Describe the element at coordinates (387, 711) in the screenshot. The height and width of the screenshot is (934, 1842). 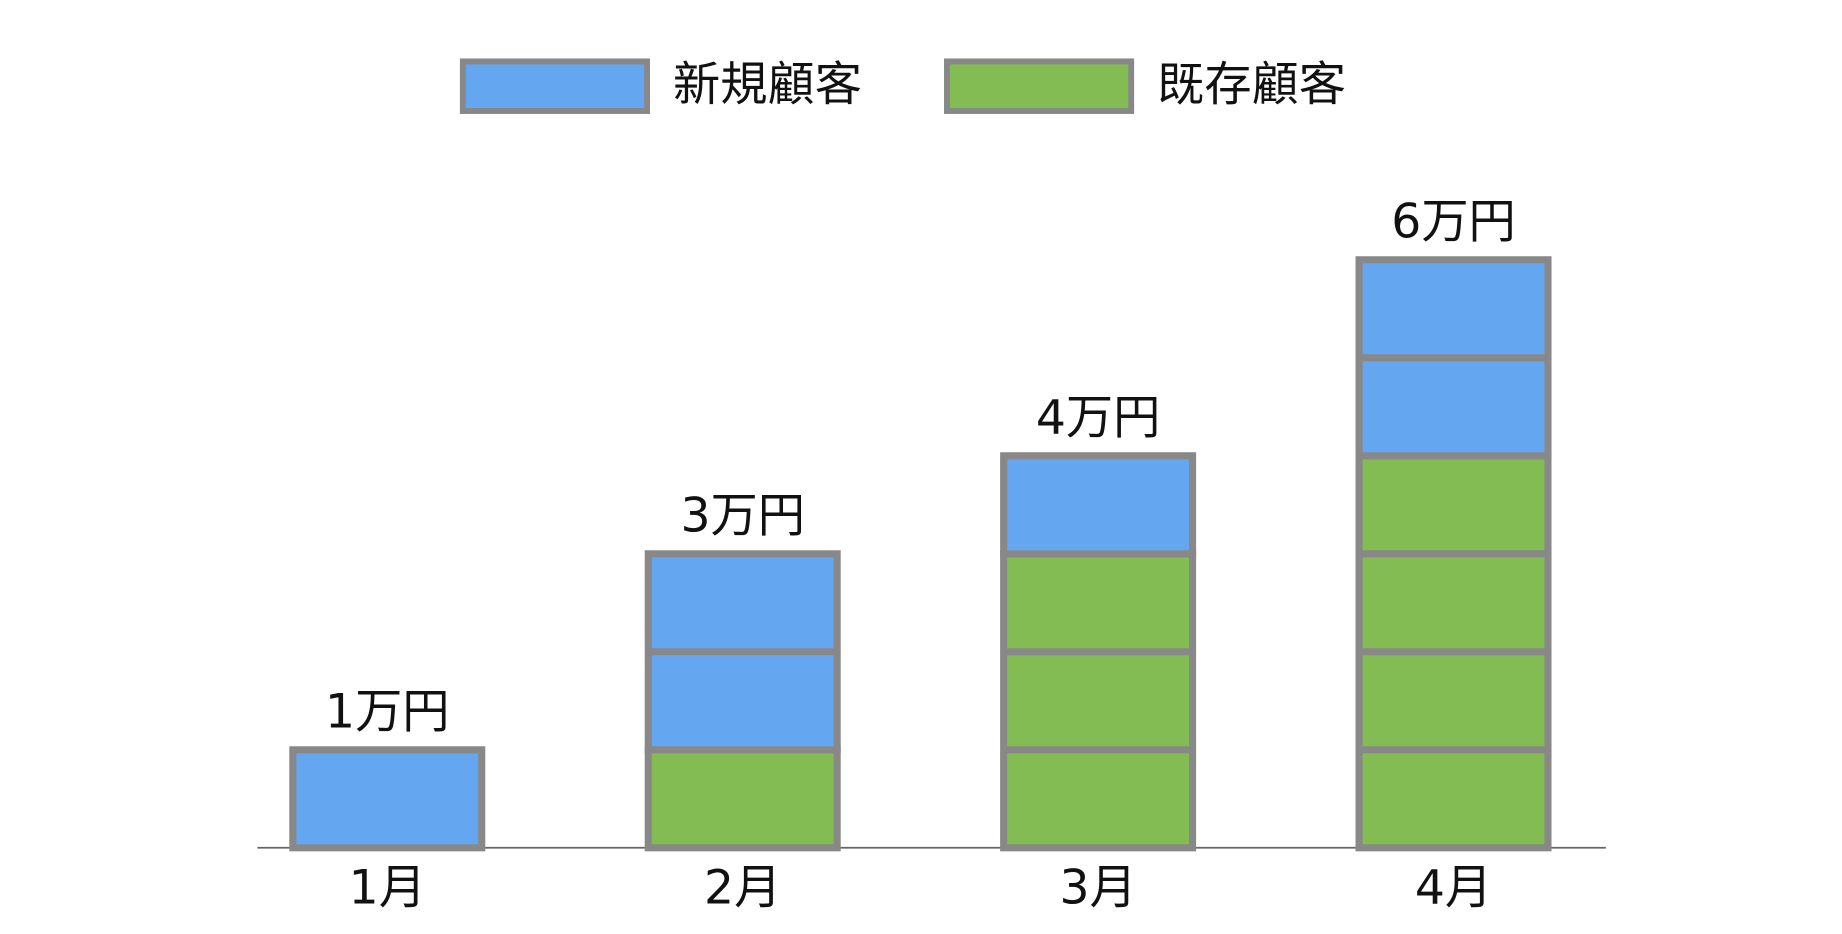
I see `total-label: 1万円` at that location.